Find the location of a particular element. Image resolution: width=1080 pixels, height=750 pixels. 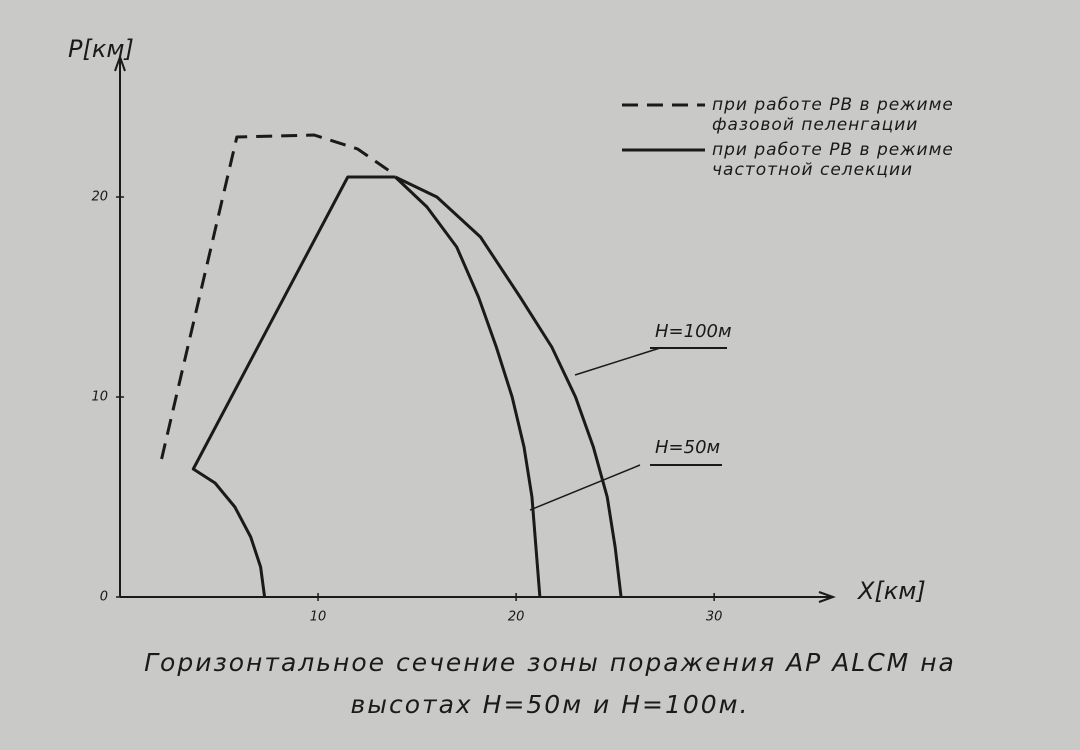

series-annotation: H=100м is located at coordinates (693, 331).